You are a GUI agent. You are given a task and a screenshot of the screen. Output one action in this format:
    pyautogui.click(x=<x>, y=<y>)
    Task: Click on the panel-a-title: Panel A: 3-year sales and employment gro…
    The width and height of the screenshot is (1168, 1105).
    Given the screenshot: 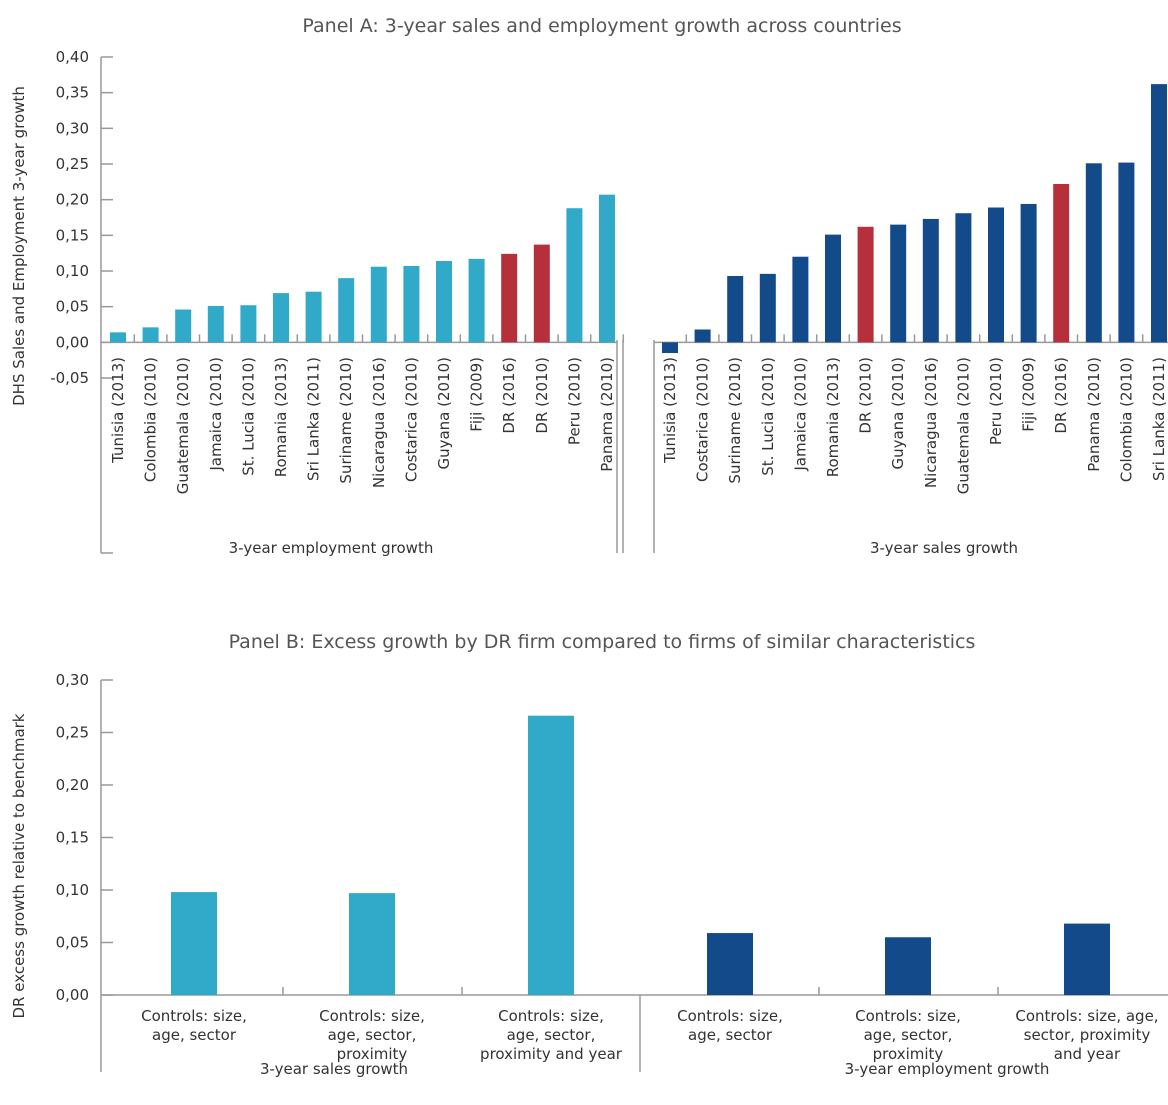 What is the action you would take?
    pyautogui.click(x=601, y=26)
    